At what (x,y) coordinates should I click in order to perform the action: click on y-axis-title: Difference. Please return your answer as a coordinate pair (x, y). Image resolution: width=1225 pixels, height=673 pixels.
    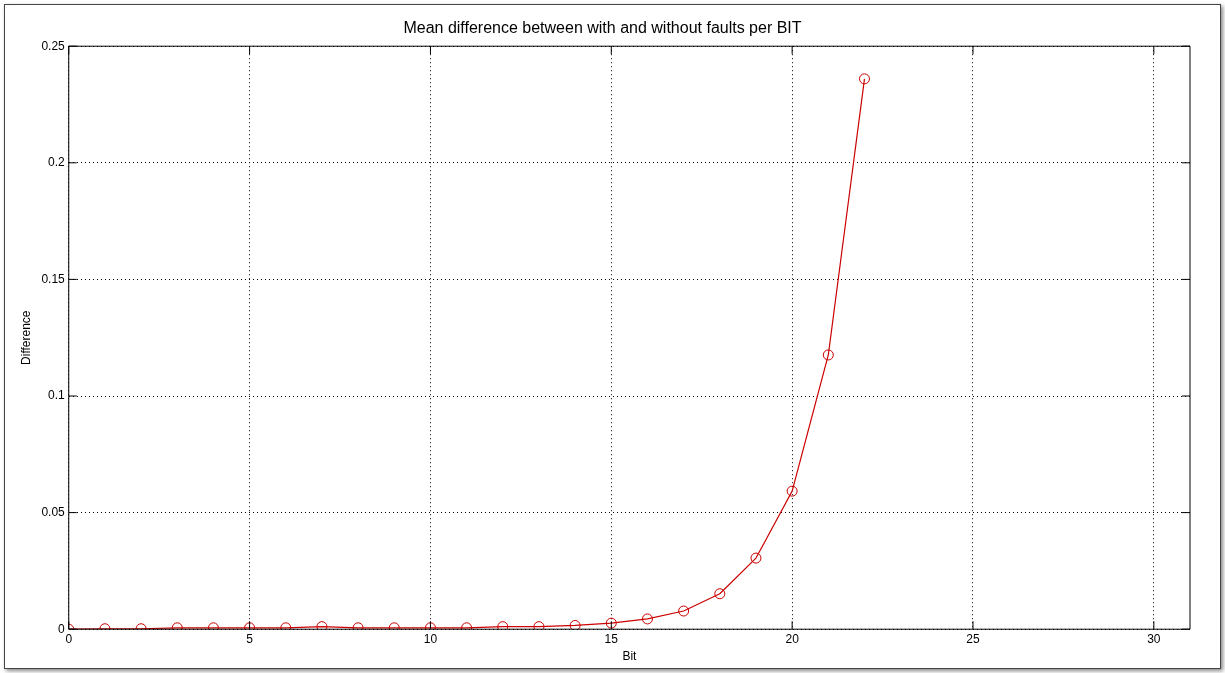
    Looking at the image, I should click on (25, 337).